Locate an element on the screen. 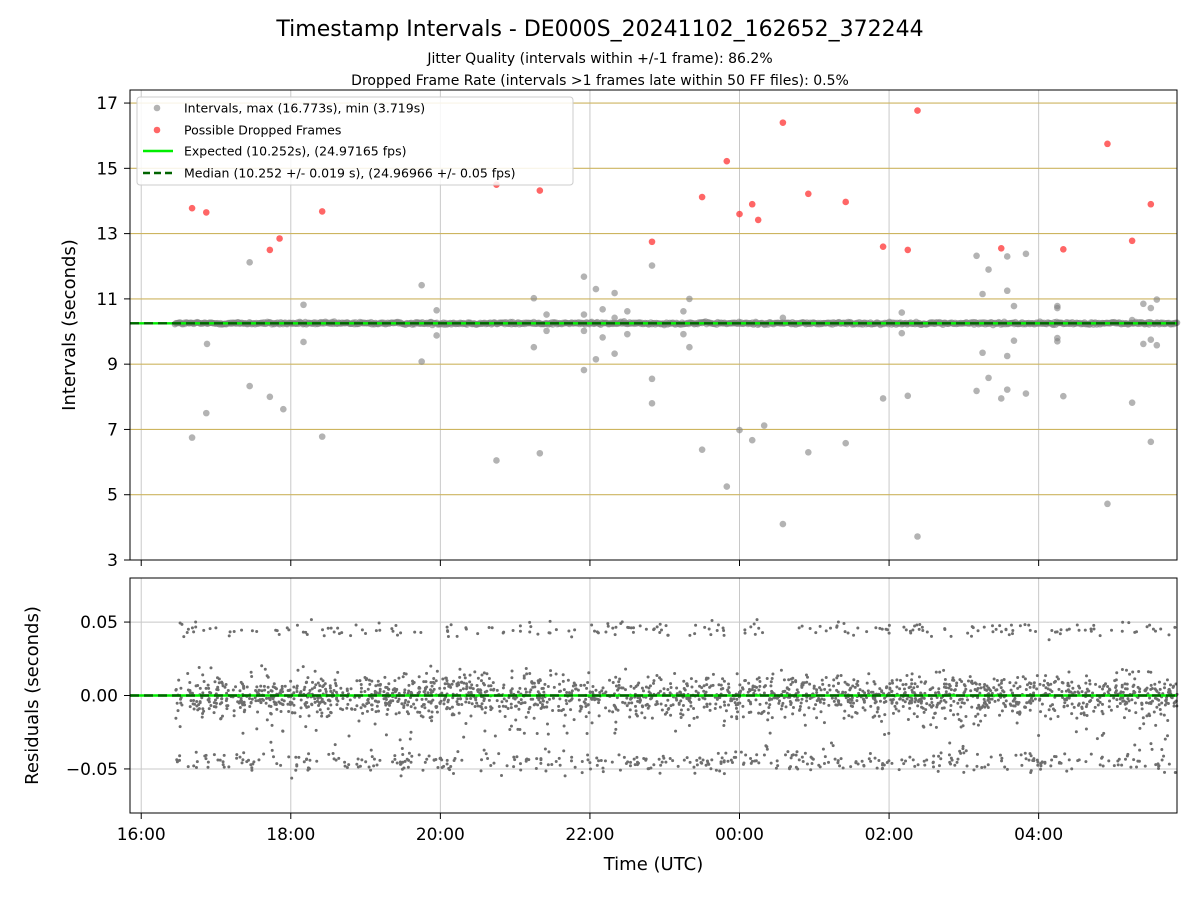 Image resolution: width=1200 pixels, height=900 pixels. x-tick-label: 16:00 is located at coordinates (141, 835).